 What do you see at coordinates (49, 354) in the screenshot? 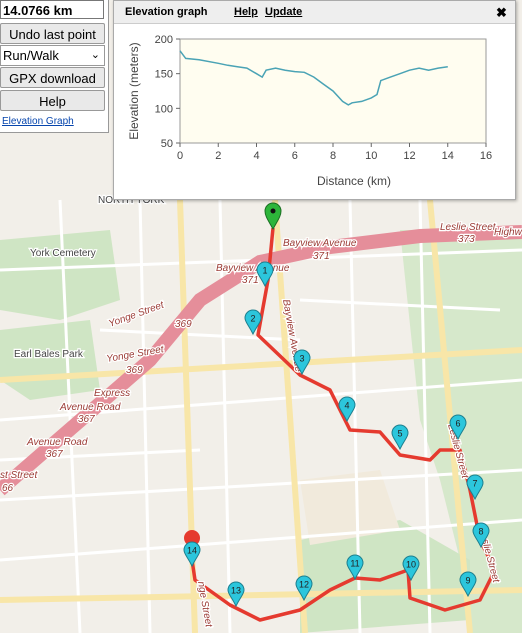
I see `map-label: Earl Bales Park` at bounding box center [49, 354].